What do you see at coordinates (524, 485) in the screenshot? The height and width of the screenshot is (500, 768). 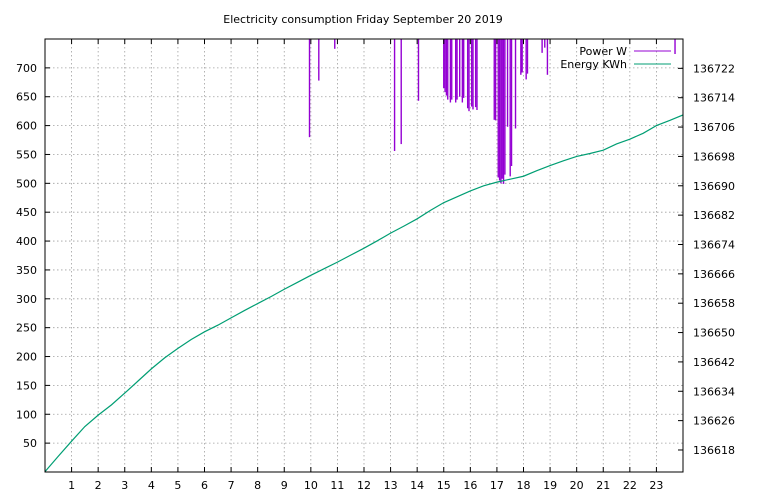 I see `x-tick-label: 18` at bounding box center [524, 485].